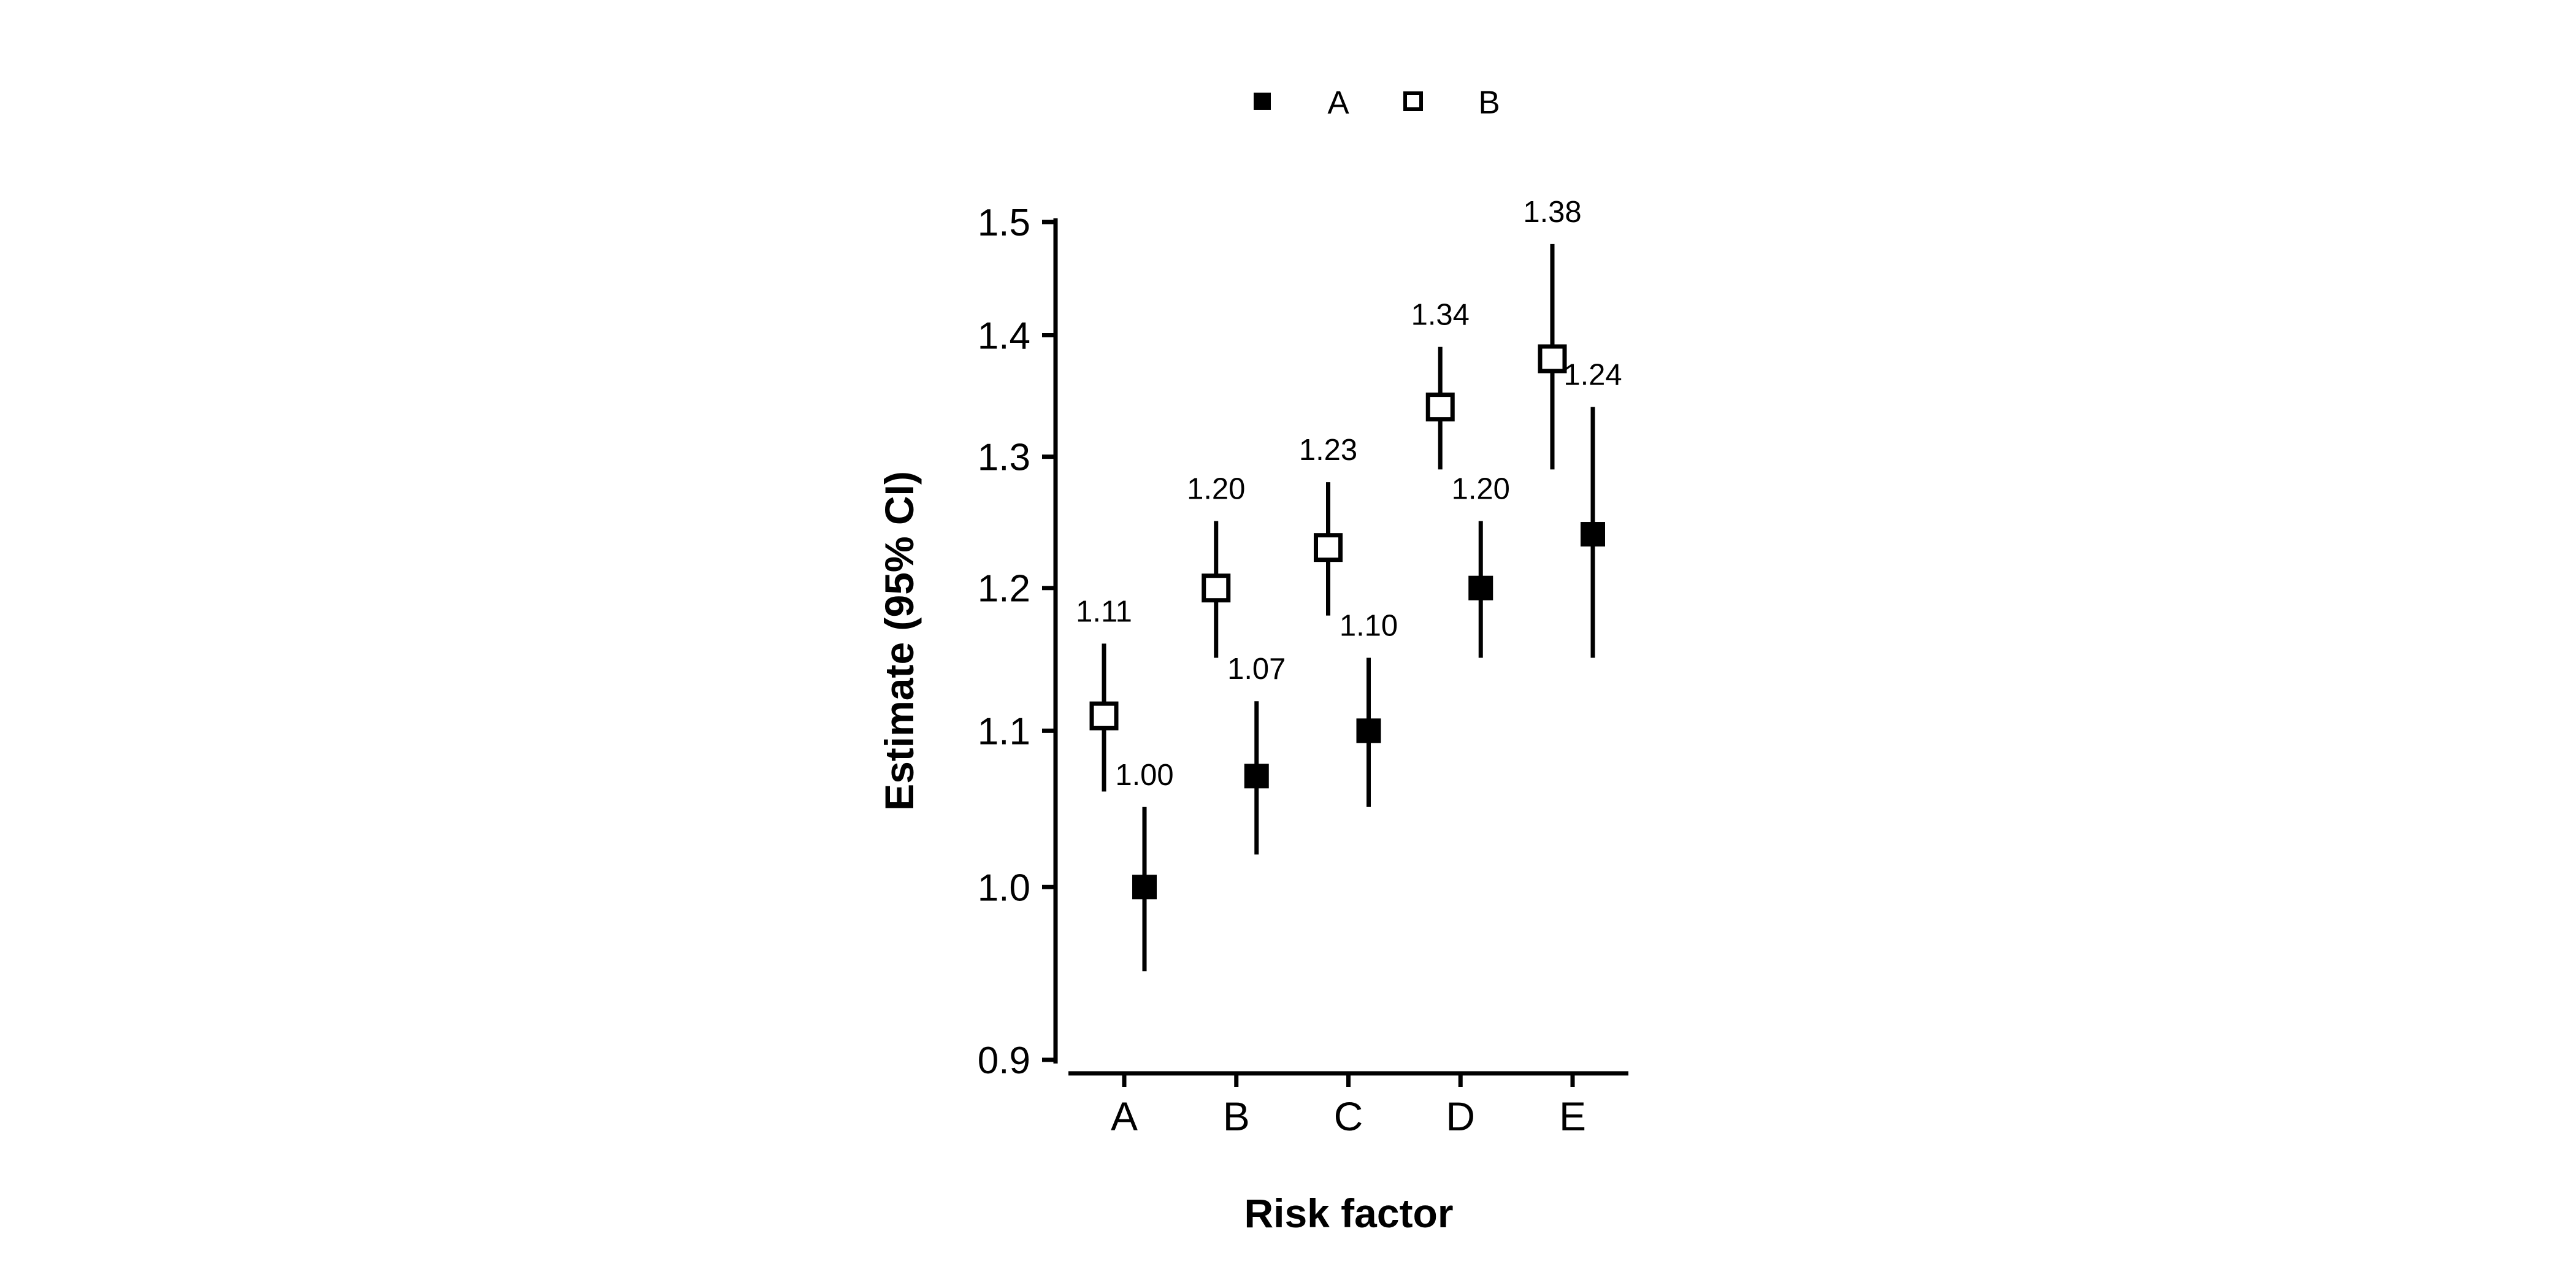 This screenshot has height=1288, width=2576. What do you see at coordinates (1489, 103) in the screenshot?
I see `legend-label-B: B` at bounding box center [1489, 103].